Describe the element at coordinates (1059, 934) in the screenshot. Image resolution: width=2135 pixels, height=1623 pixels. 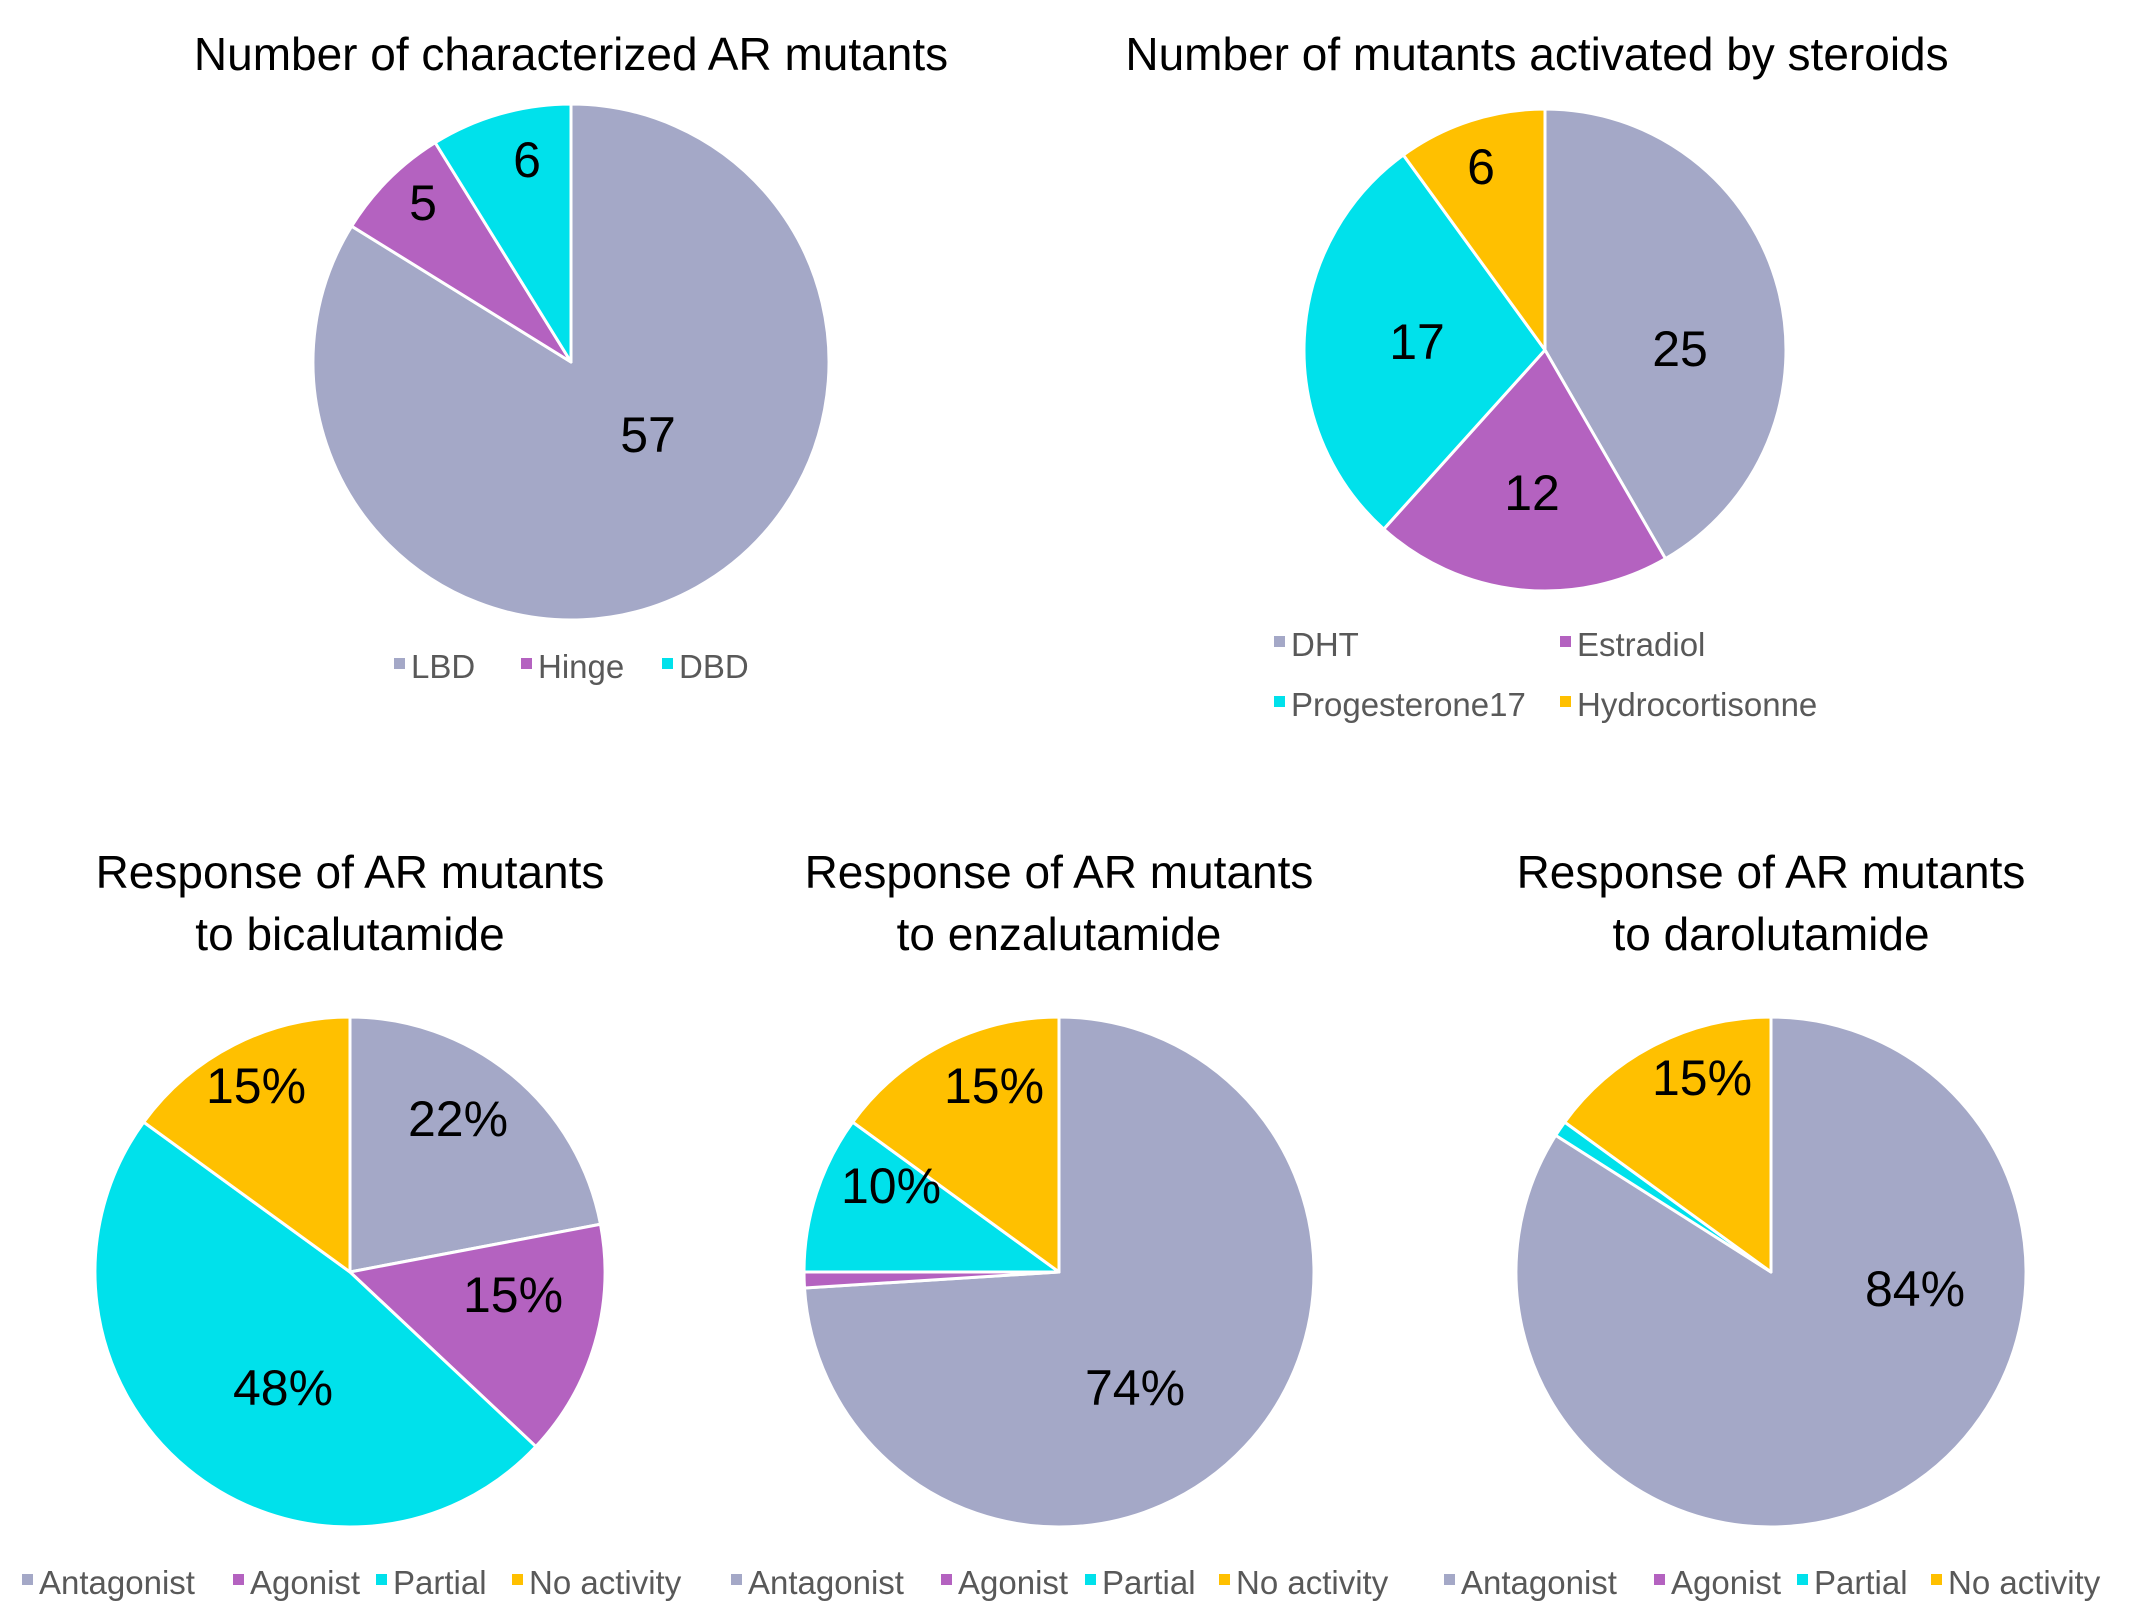
I see `chart-title: to enzalutamide` at that location.